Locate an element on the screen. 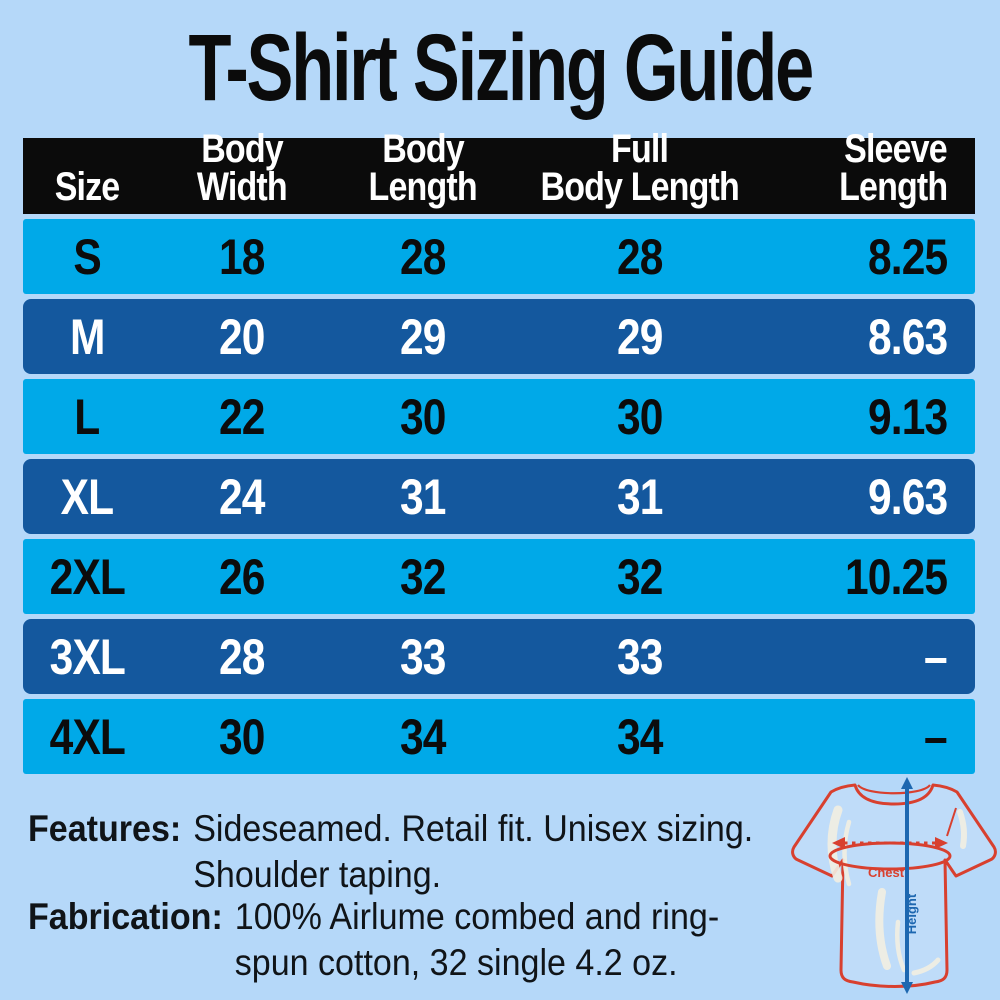 Image resolution: width=1000 pixels, height=1000 pixels. features-label: Features: is located at coordinates (105, 828).